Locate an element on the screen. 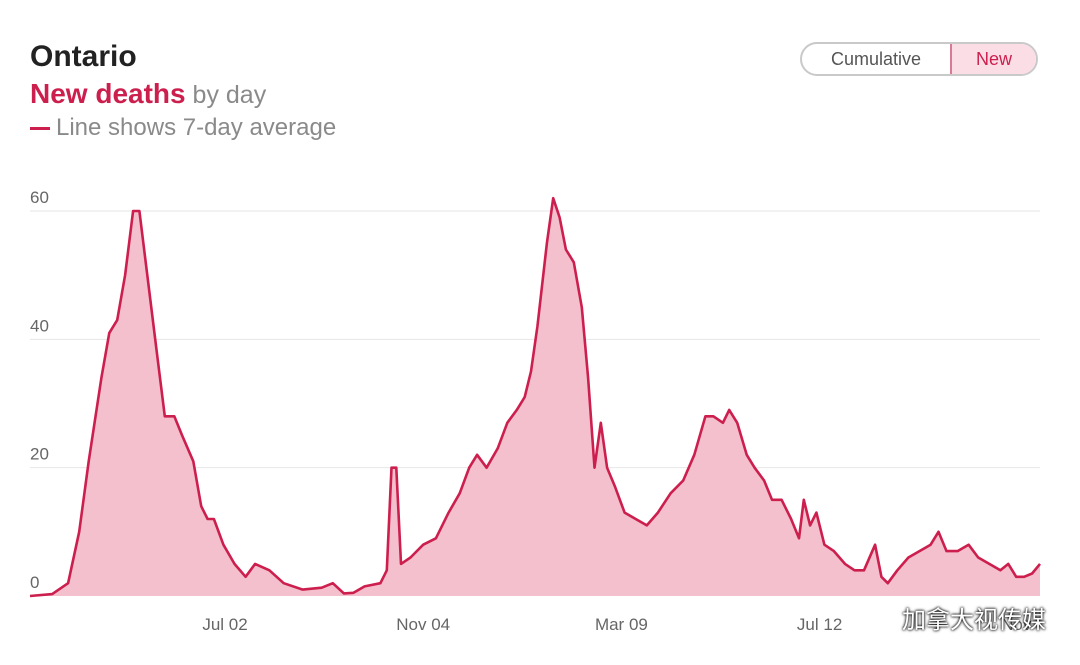 This screenshot has height=665, width=1080. x-tick-label: Jul 02 is located at coordinates (224, 624).